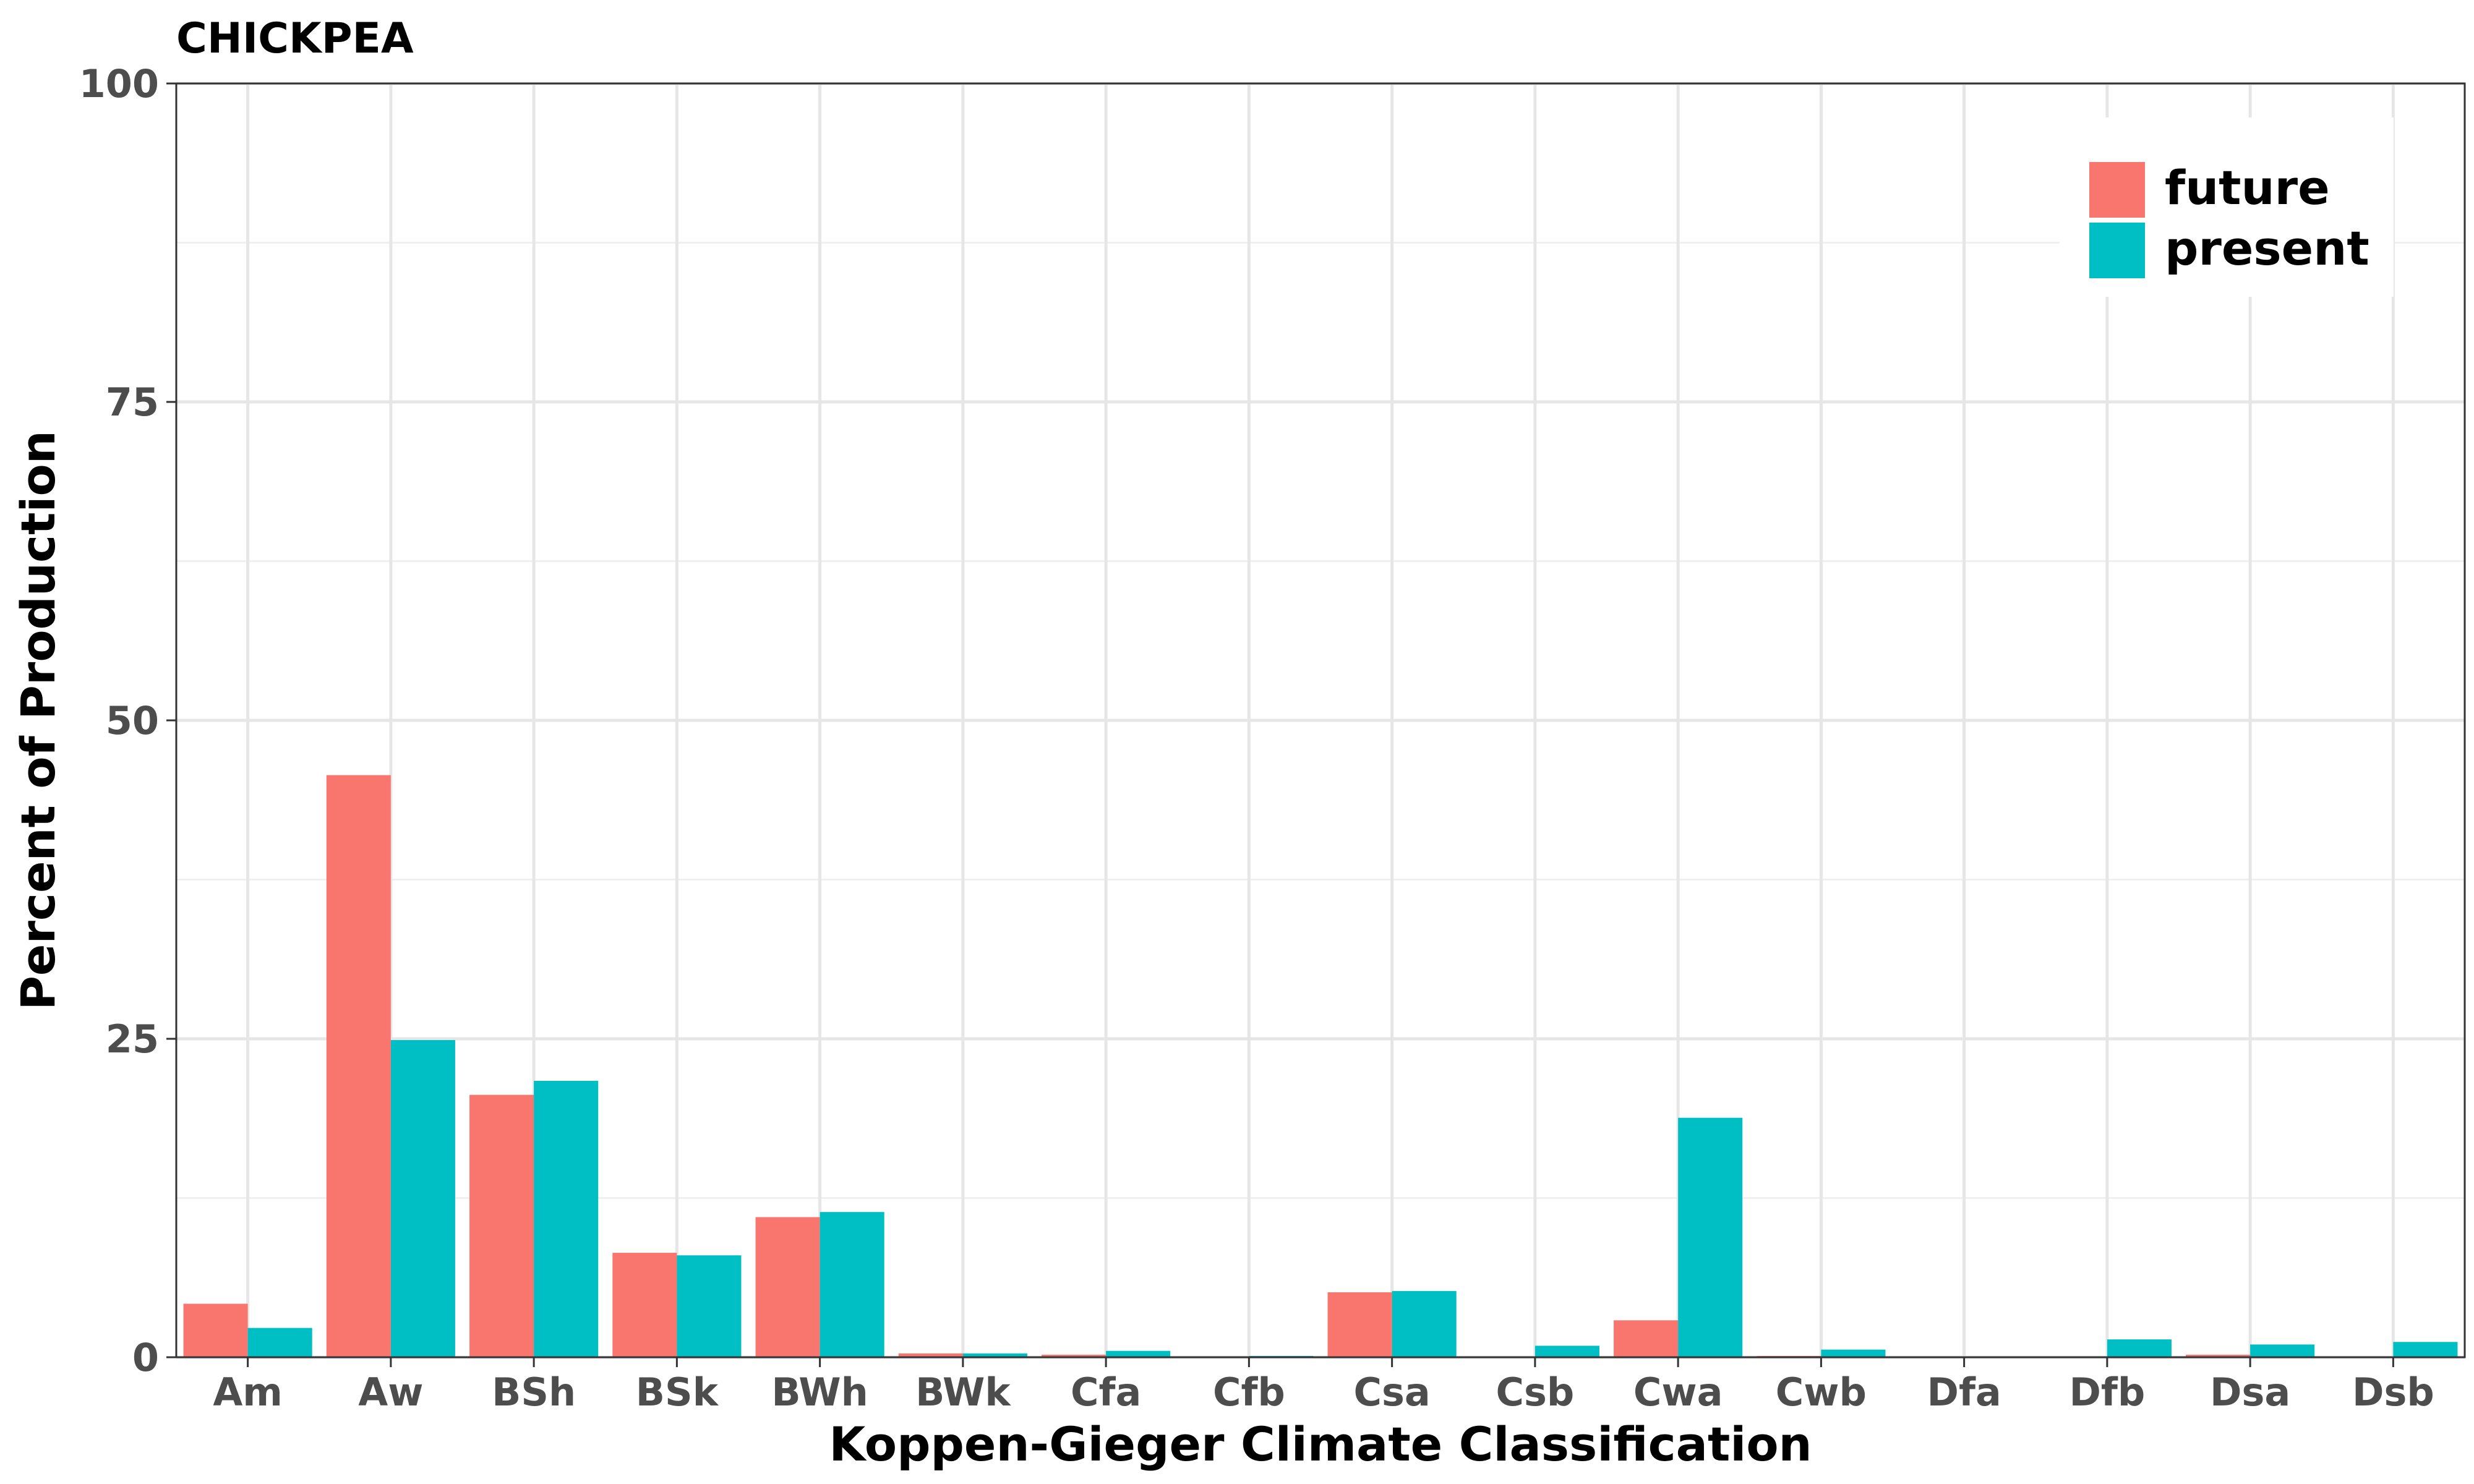  I want to click on x-tick-label: Aw, so click(391, 1392).